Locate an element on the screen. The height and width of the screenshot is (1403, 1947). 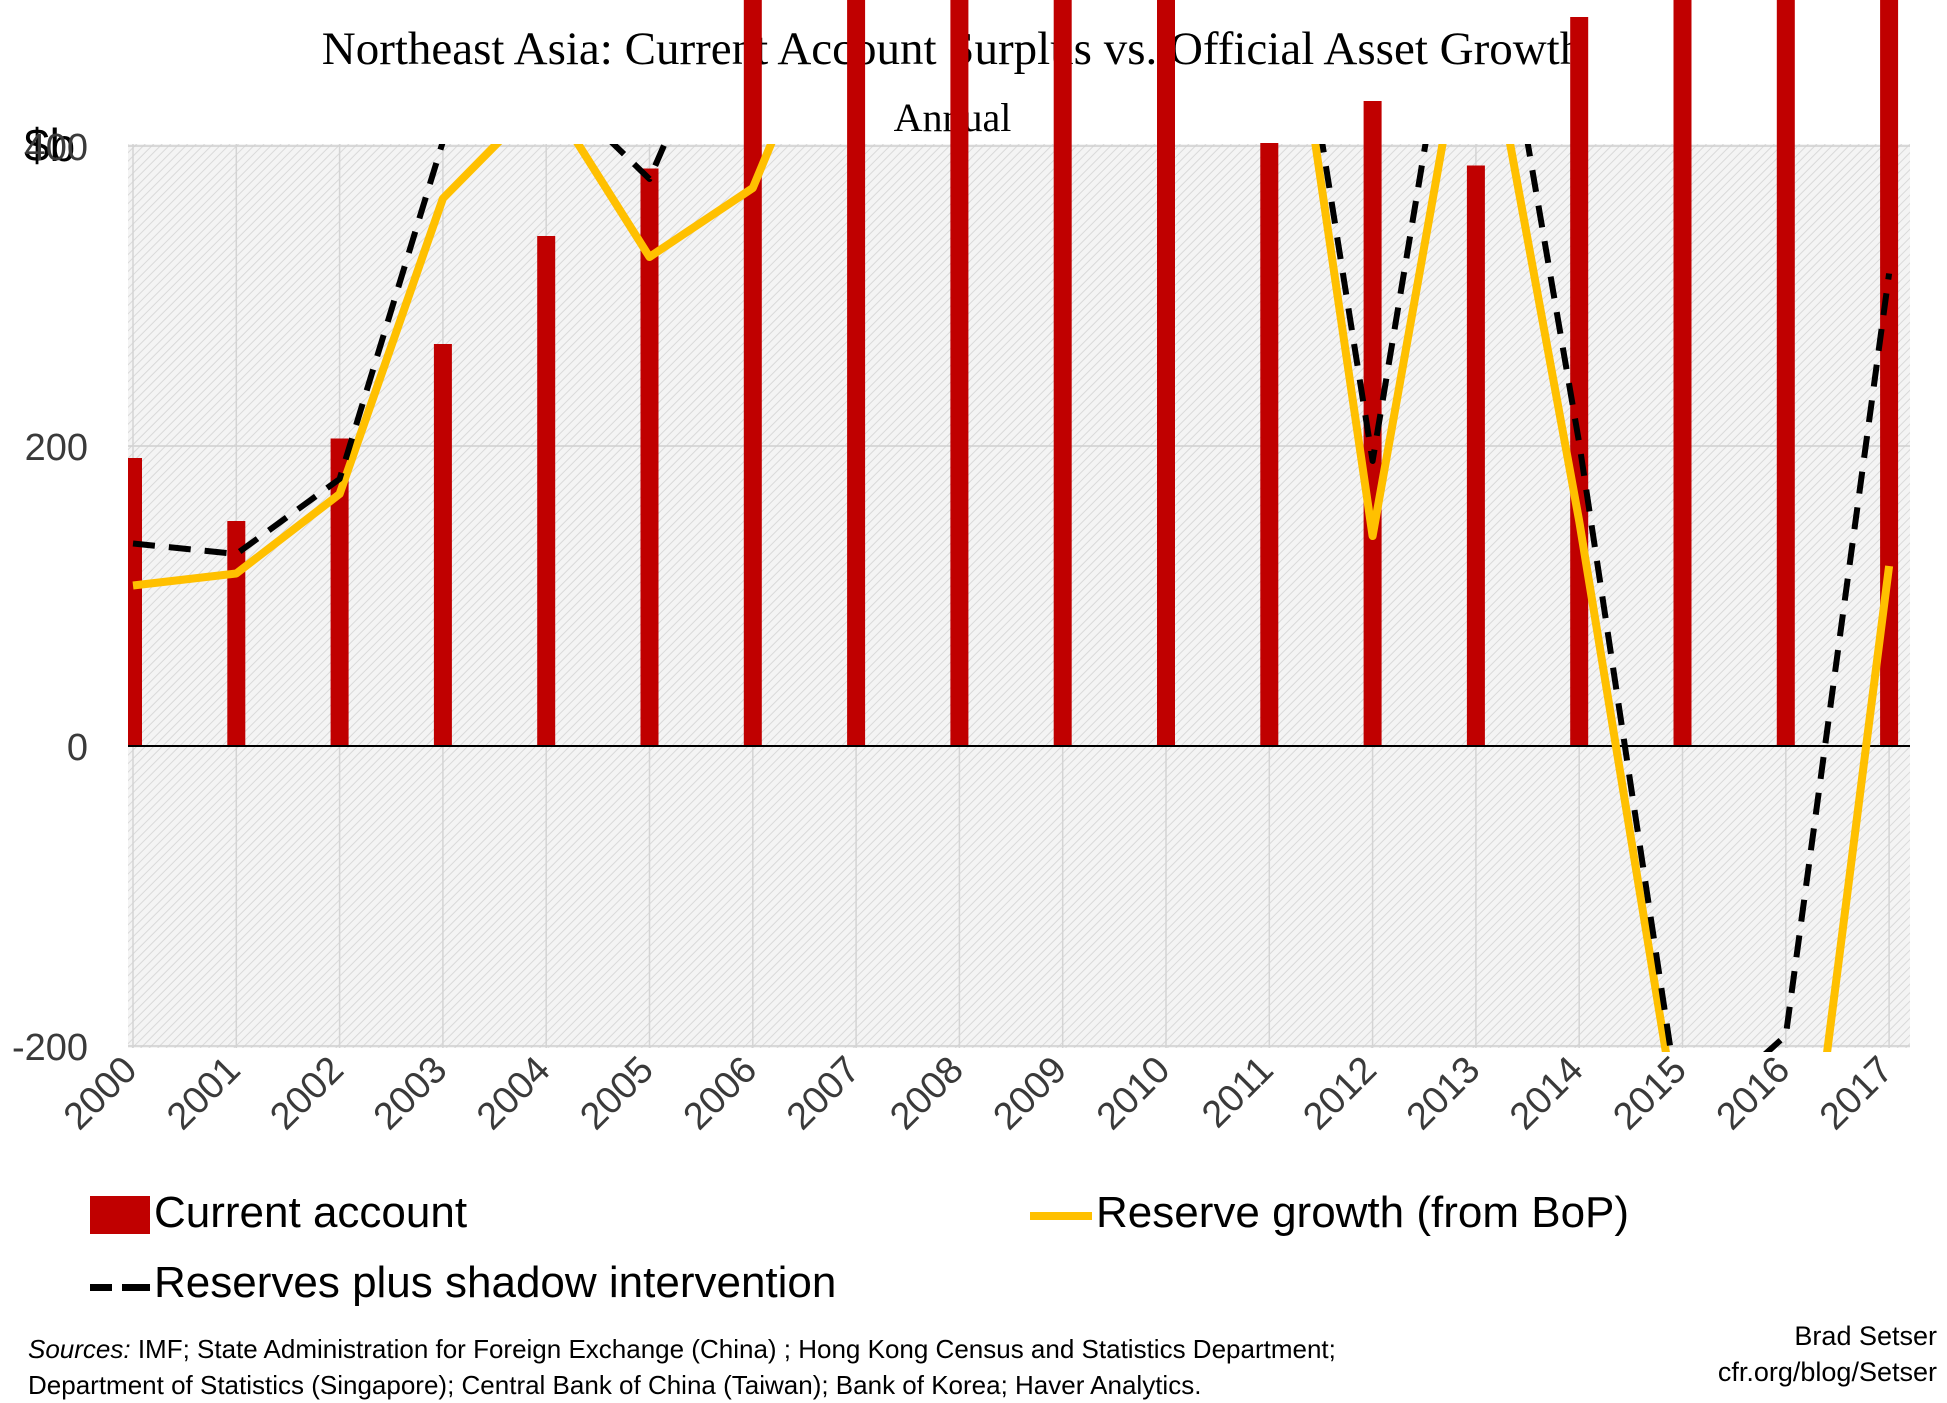
y-tick-label: 200 is located at coordinates (56, 448).